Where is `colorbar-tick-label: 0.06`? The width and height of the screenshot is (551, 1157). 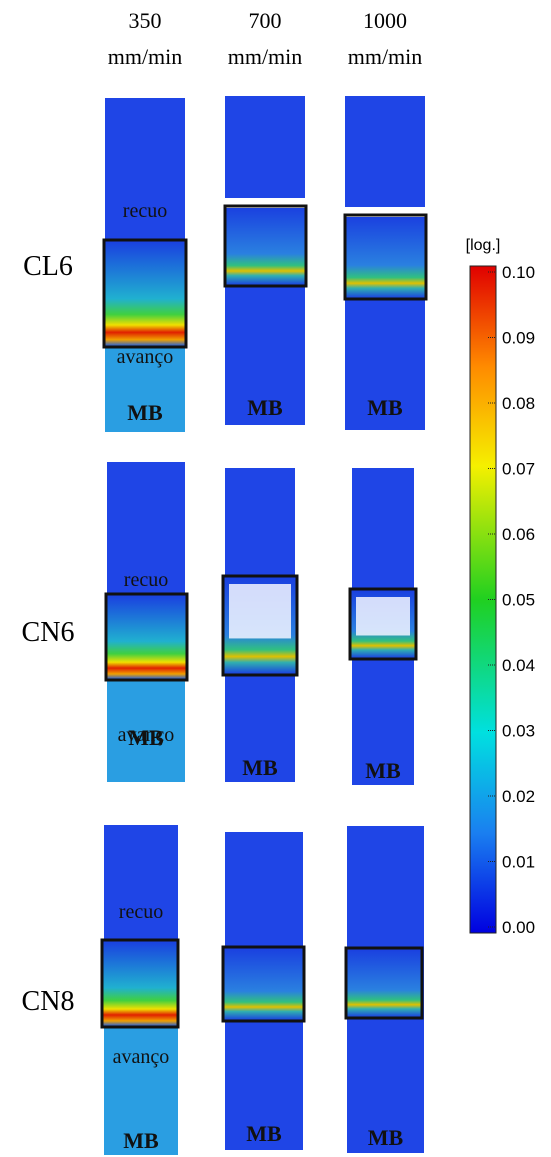
colorbar-tick-label: 0.06 is located at coordinates (518, 534).